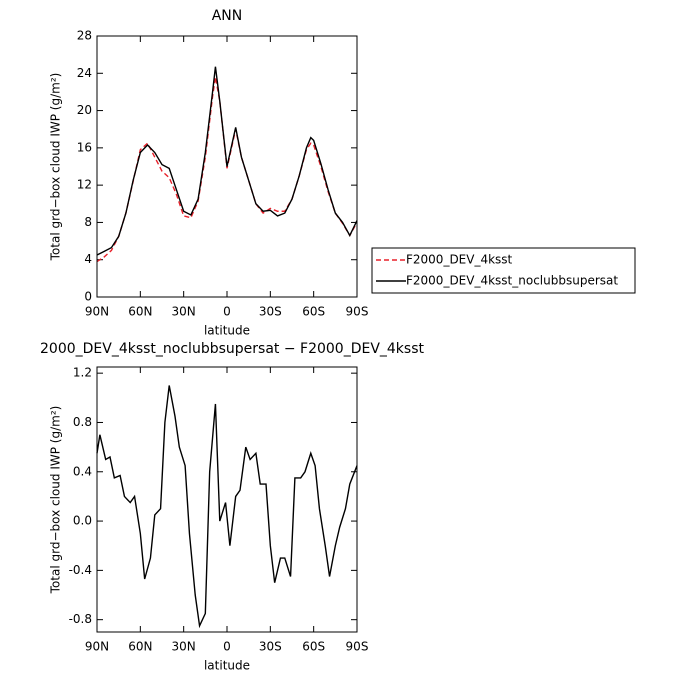 This screenshot has height=682, width=683. What do you see at coordinates (80, 570) in the screenshot?
I see `y-tick-label: -0.4` at bounding box center [80, 570].